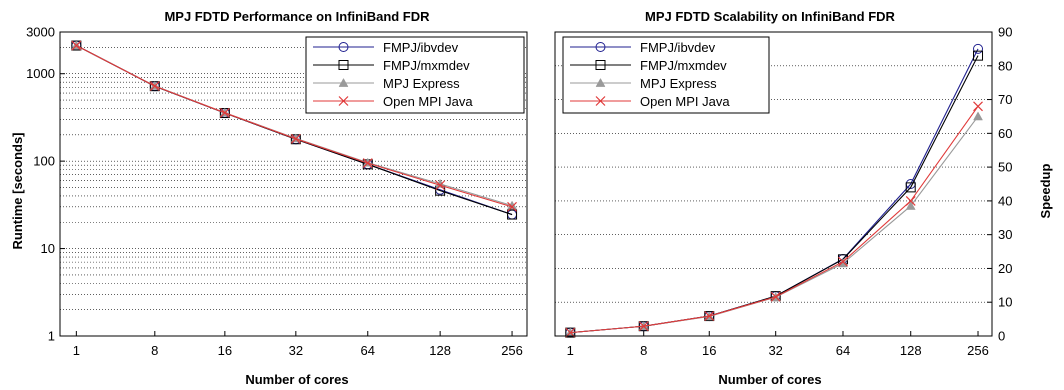 This screenshot has width=1064, height=390. I want to click on y-tick-label: 90, so click(1005, 32).